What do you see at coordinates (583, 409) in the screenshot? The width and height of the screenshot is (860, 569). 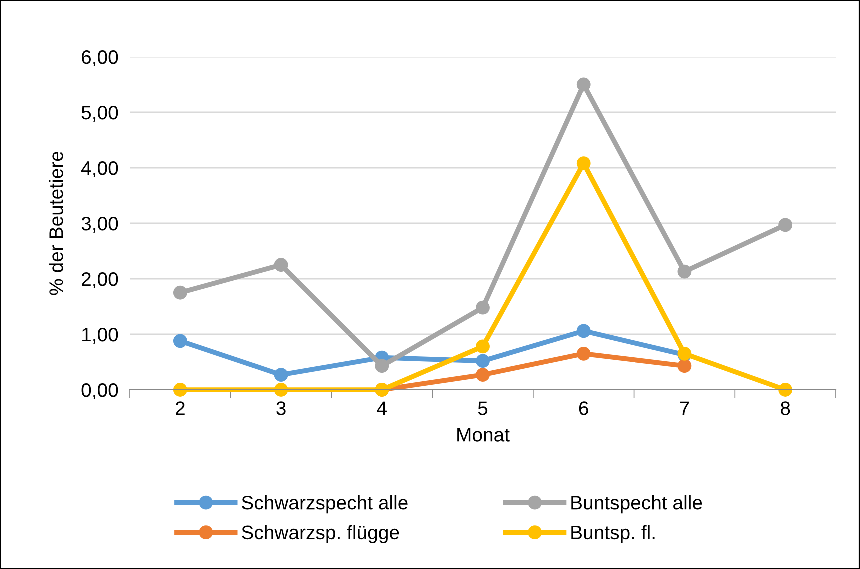 I see `x-tick-label: 6` at bounding box center [583, 409].